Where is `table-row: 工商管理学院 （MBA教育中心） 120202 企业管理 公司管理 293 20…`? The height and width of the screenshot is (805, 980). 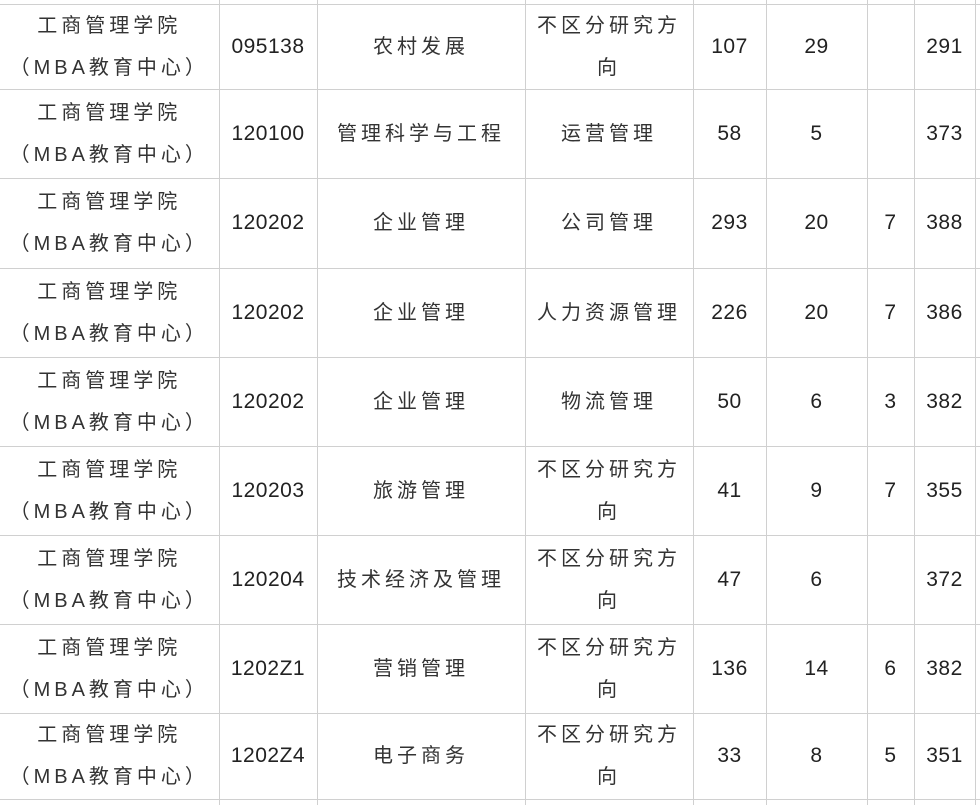
table-row: 工商管理学院 （MBA教育中心） 120202 企业管理 公司管理 293 20… is located at coordinates (490, 223).